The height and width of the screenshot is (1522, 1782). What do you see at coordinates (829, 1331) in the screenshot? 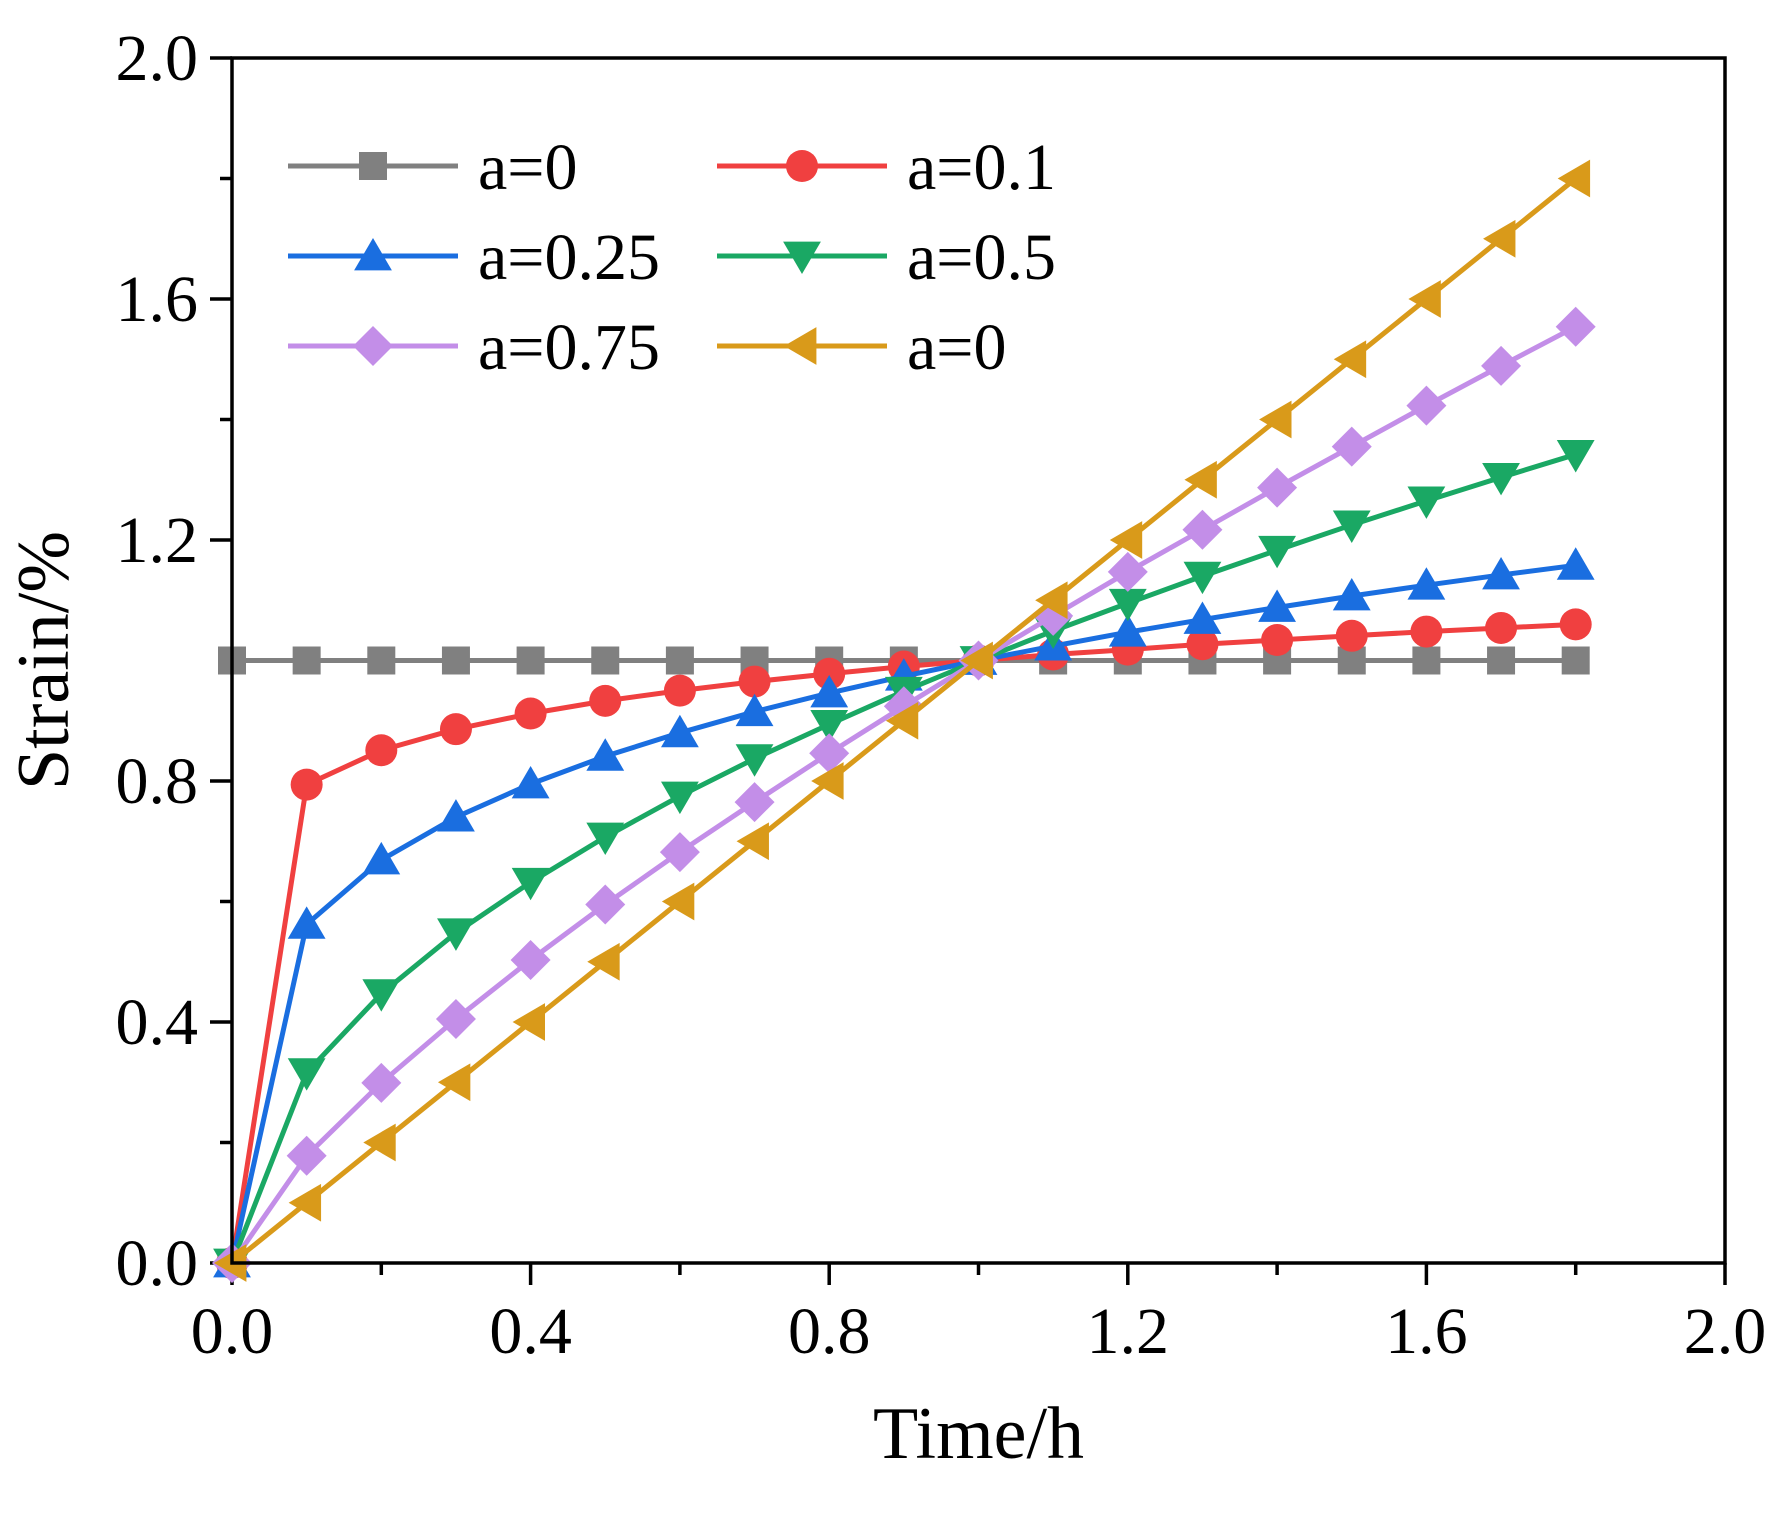
I see `x-tick-label: 0.8` at bounding box center [829, 1331].